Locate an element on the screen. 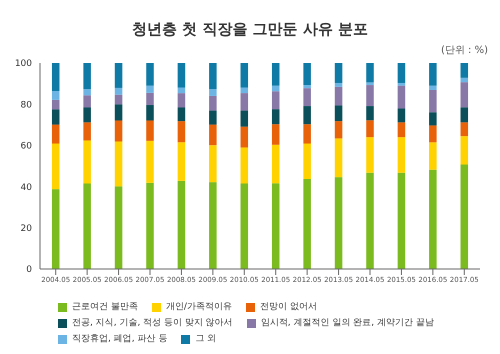  legend-label: 그 외 is located at coordinates (205, 339).